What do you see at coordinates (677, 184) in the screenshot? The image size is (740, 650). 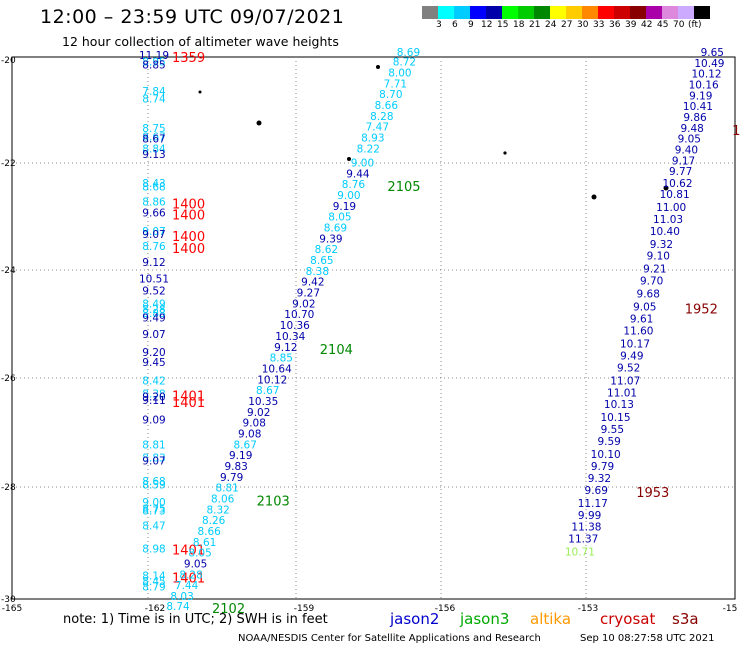 I see `wave-height-value: 10.62` at bounding box center [677, 184].